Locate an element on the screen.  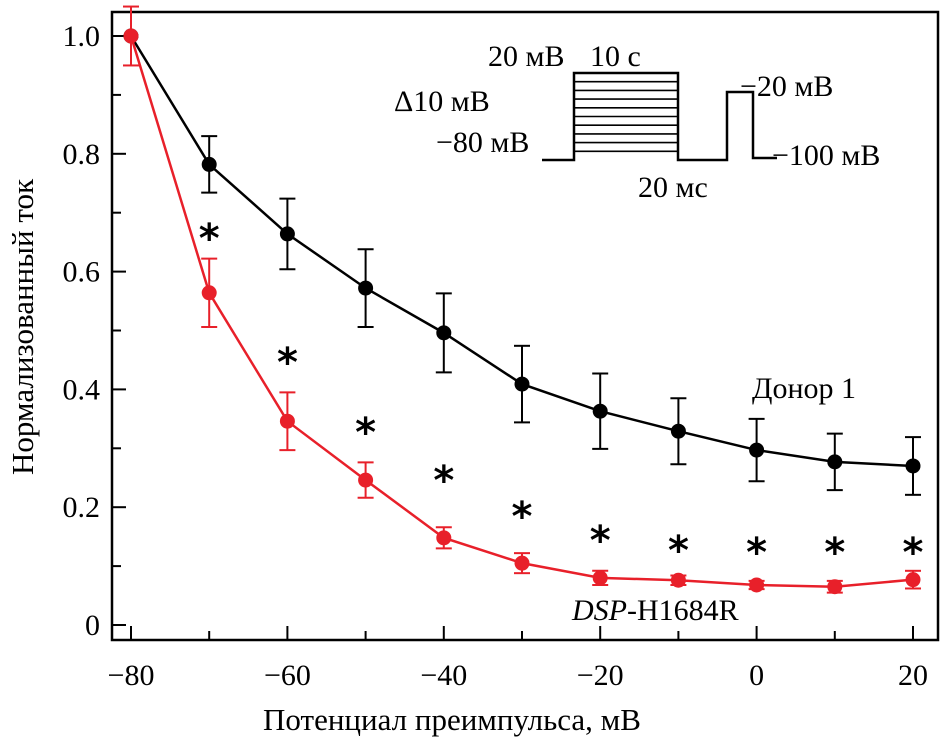
x-tick-label: −80 is located at coordinates (131, 675).